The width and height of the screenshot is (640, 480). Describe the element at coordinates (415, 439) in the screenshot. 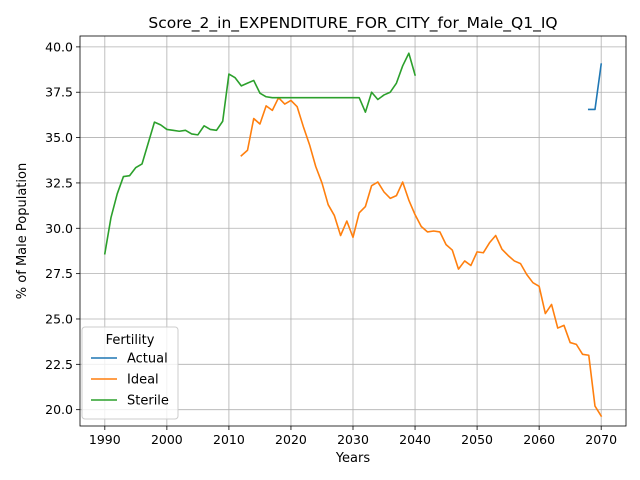

I see `x-tick-label: 2040` at that location.